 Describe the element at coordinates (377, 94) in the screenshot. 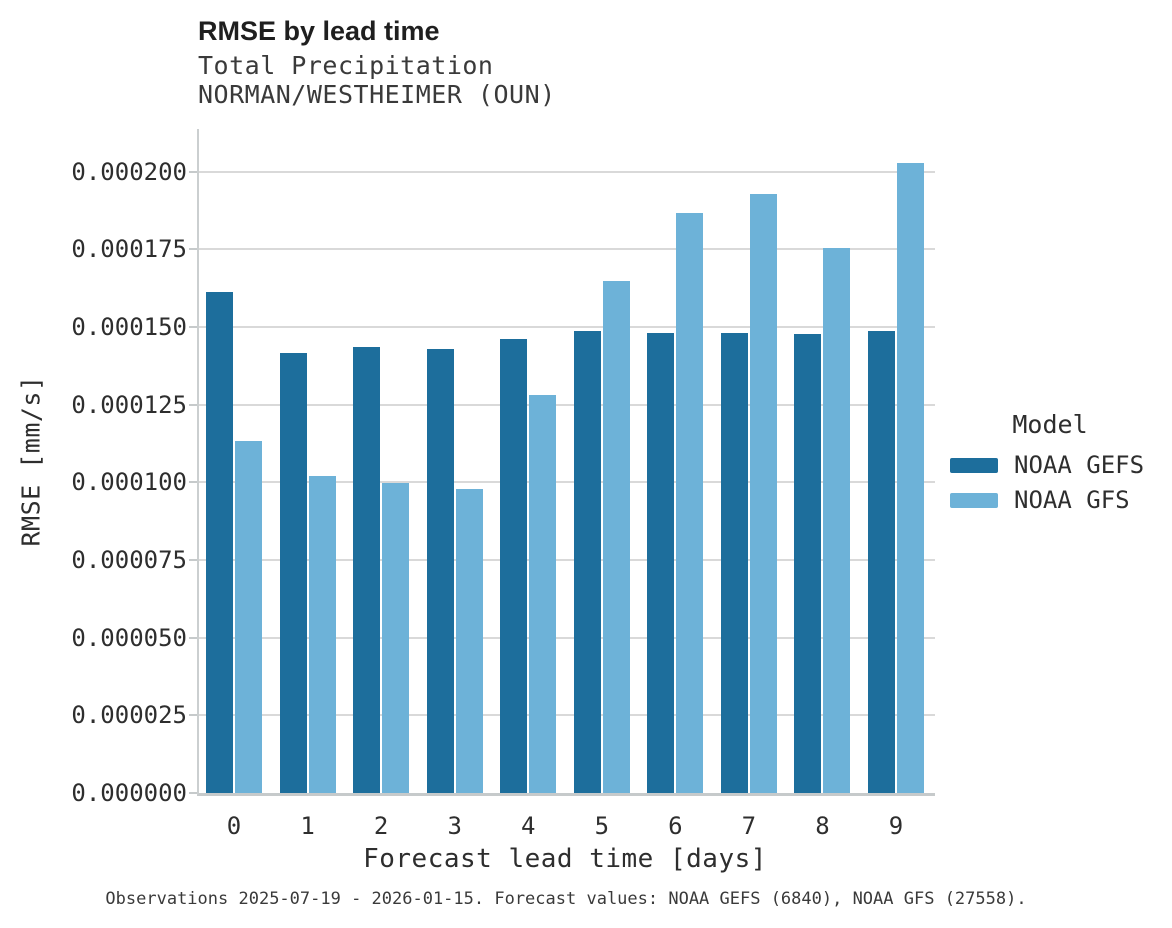

I see `chart-subtitle-station: NORMAN/WESTHEIMER (OUN)` at that location.